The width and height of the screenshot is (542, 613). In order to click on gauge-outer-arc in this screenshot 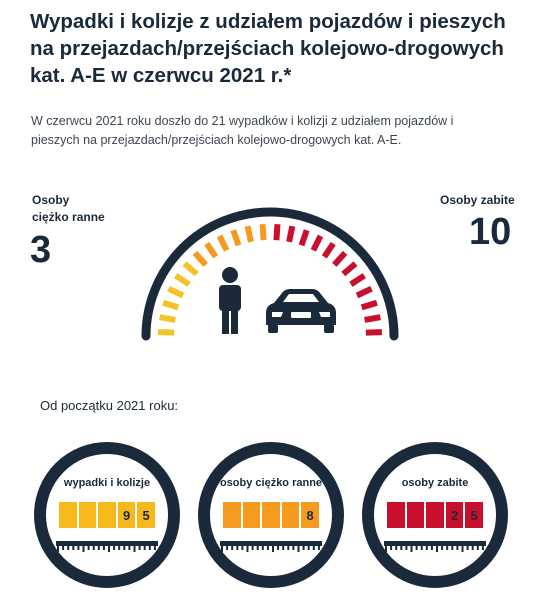, I will do `click(270, 274)`.